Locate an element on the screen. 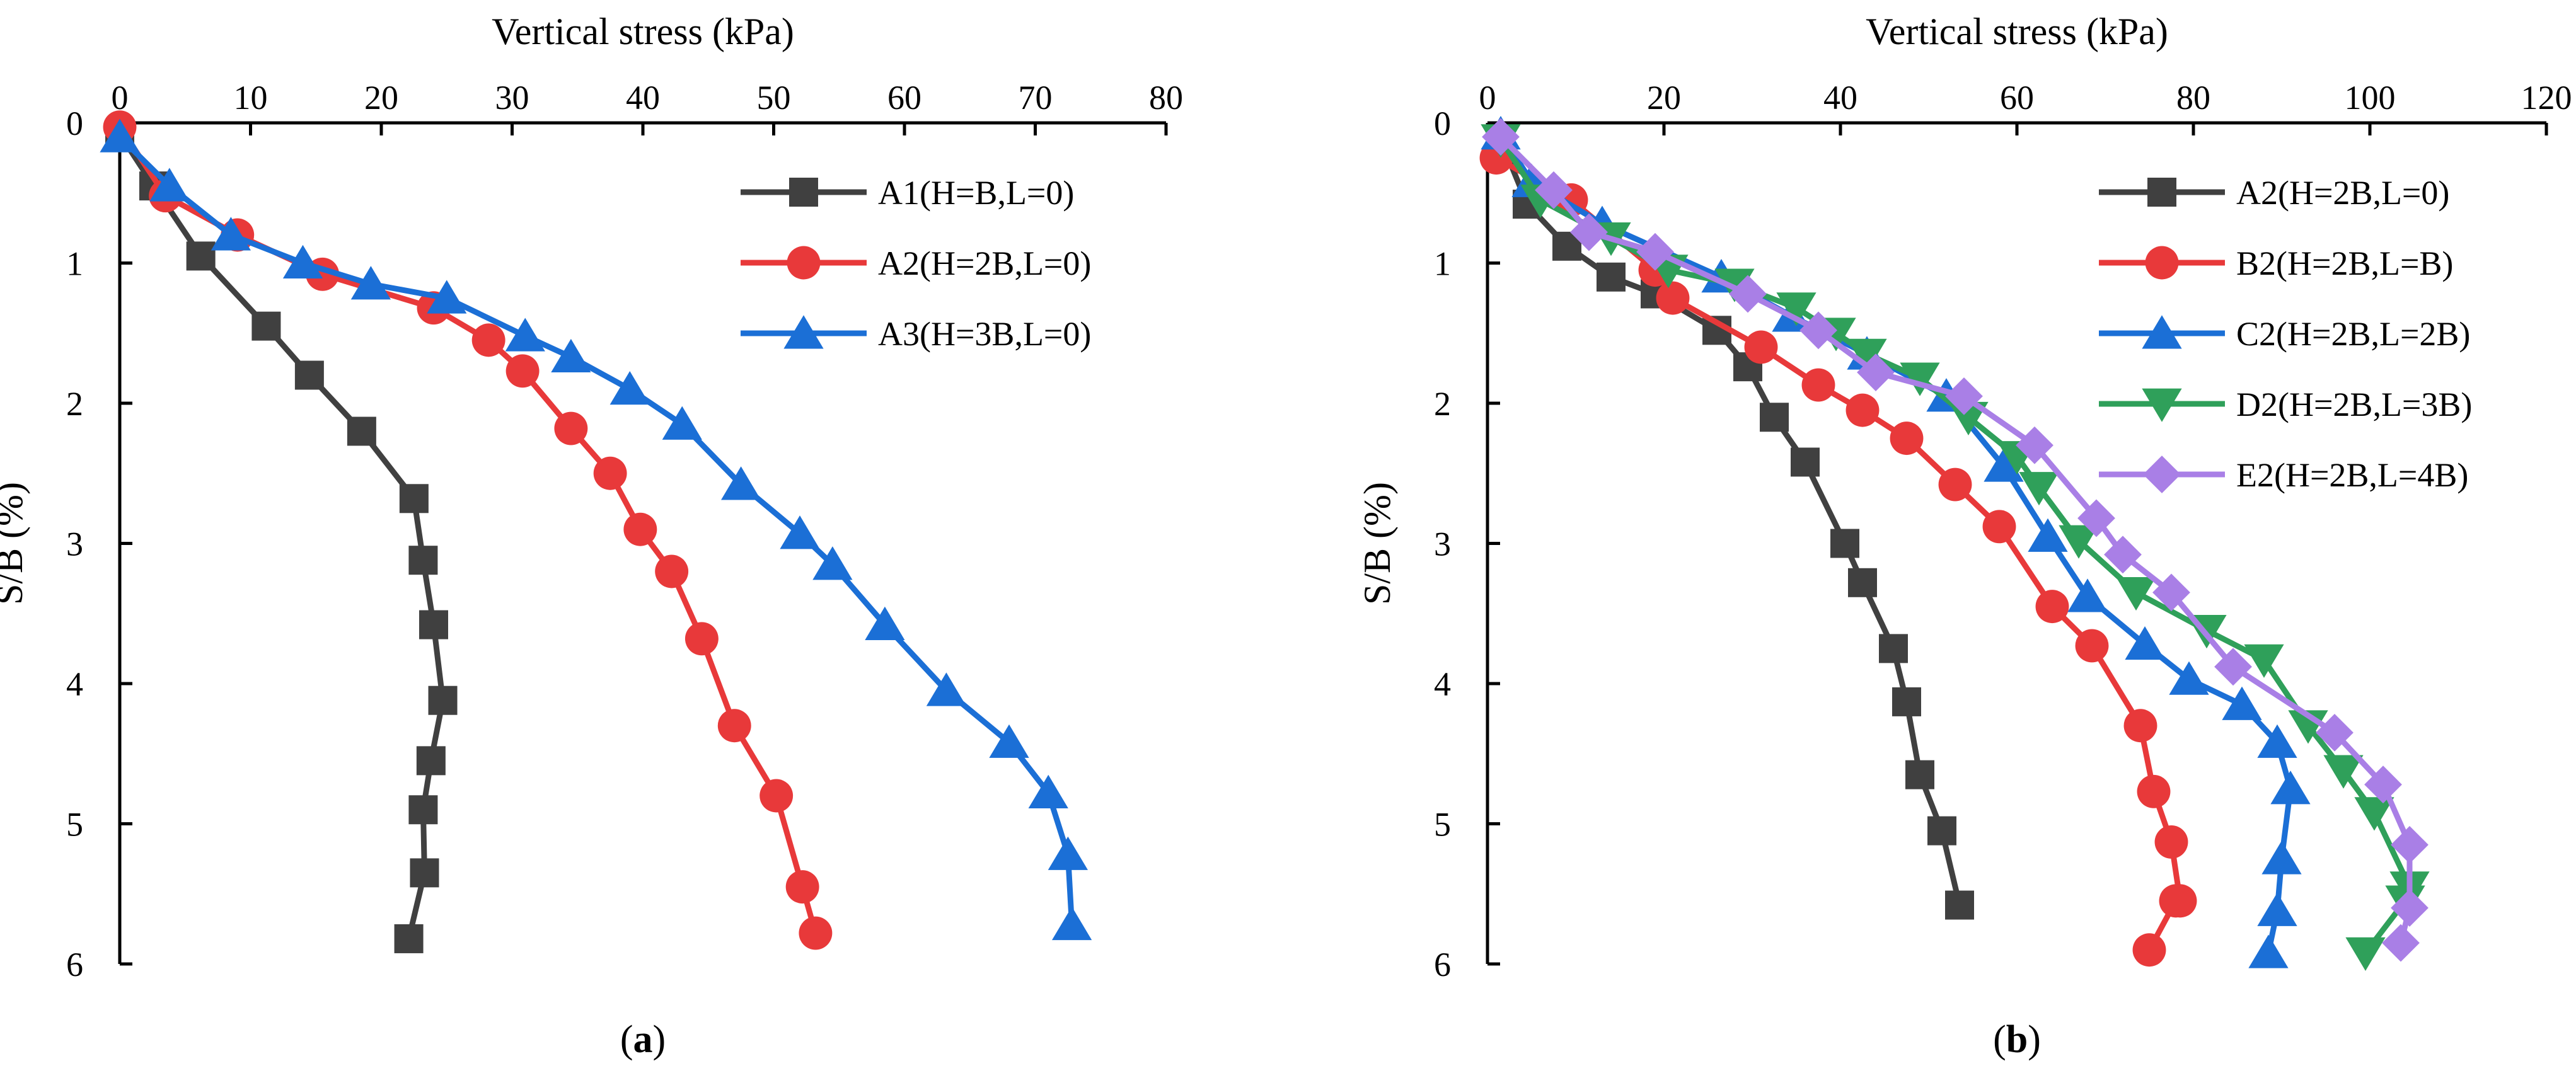  legend-label: B2(H=2B,L=B) is located at coordinates (2344, 263).